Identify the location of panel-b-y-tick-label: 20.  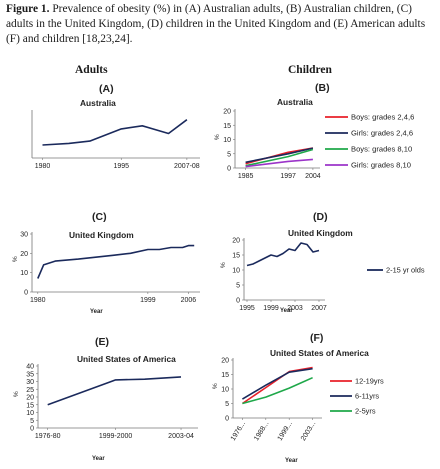
(227, 112).